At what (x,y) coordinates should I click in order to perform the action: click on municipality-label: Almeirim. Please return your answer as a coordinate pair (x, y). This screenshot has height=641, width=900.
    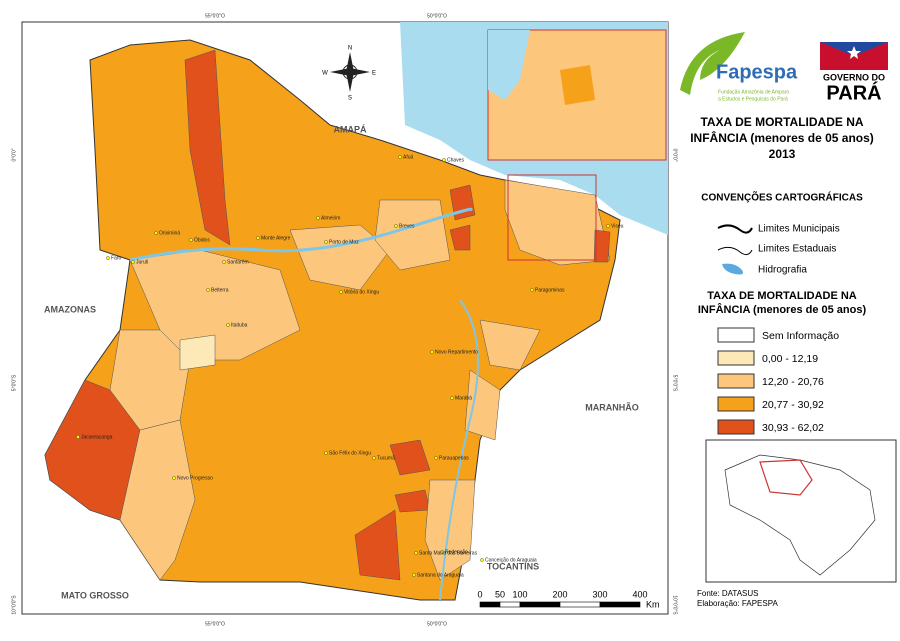
    Looking at the image, I should click on (330, 218).